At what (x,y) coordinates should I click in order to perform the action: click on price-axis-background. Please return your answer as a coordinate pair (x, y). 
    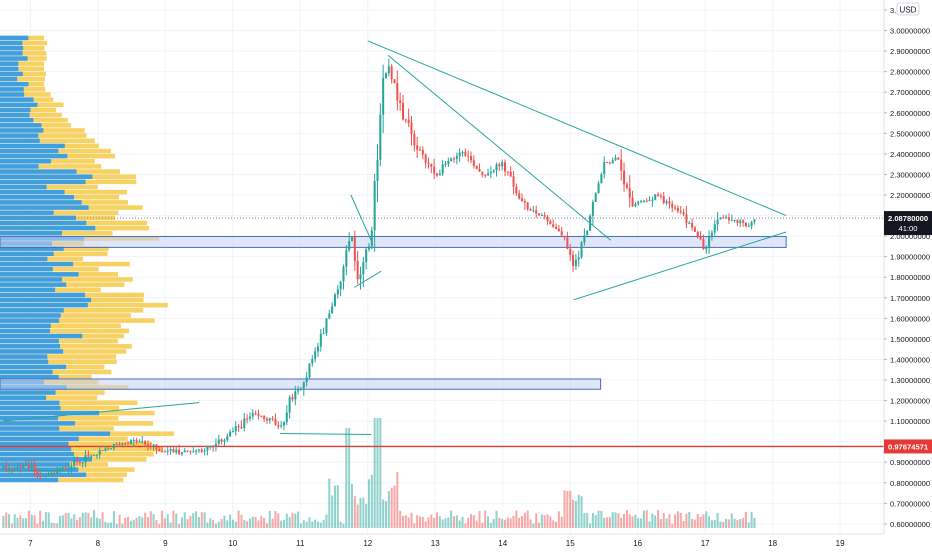
    Looking at the image, I should click on (908, 275).